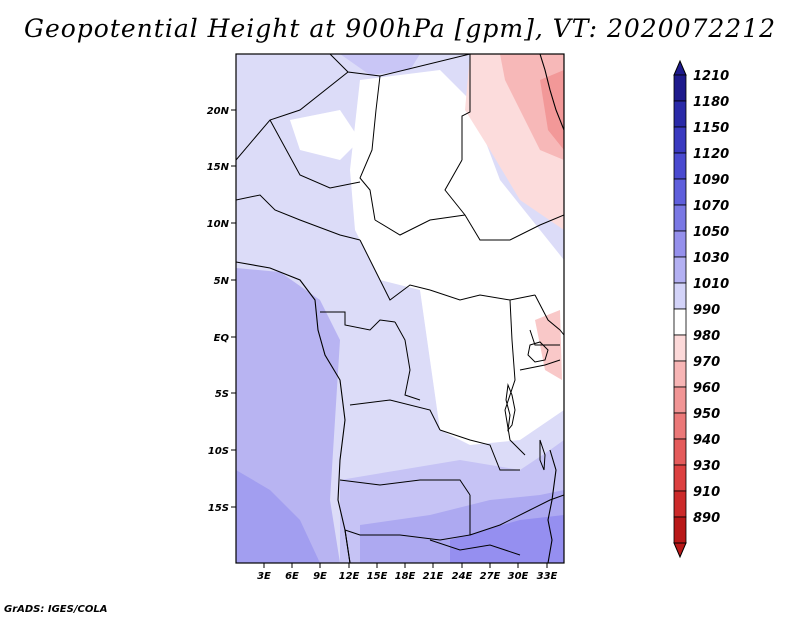 This screenshot has height=618, width=800. What do you see at coordinates (706, 466) in the screenshot?
I see `colorbar-label: 930` at bounding box center [706, 466].